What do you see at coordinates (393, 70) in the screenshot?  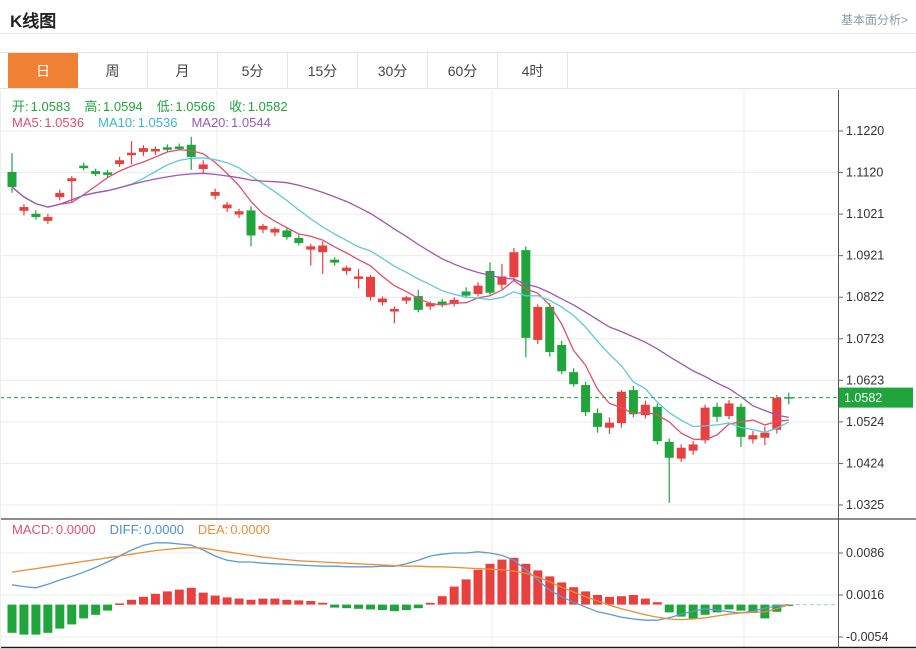 I see `tab-30min: 30分` at bounding box center [393, 70].